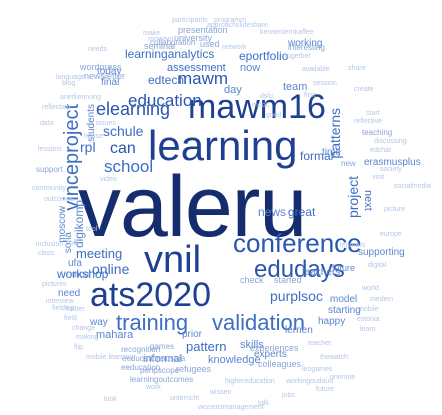 The width and height of the screenshot is (442, 415). What do you see at coordinates (373, 113) in the screenshot?
I see `word: start` at bounding box center [373, 113].